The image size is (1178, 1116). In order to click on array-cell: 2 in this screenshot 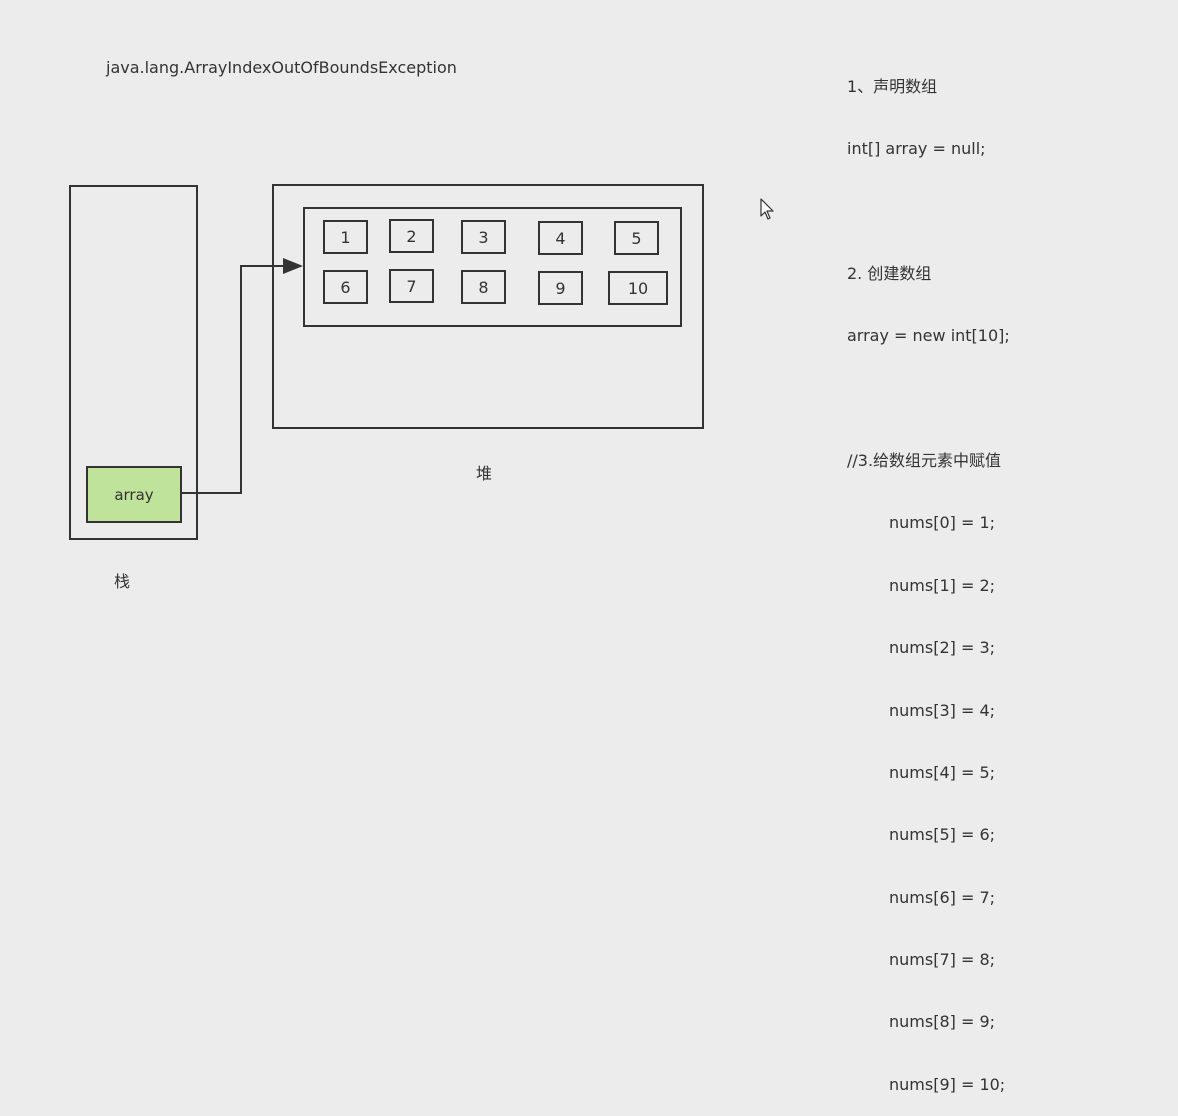, I will do `click(411, 236)`.